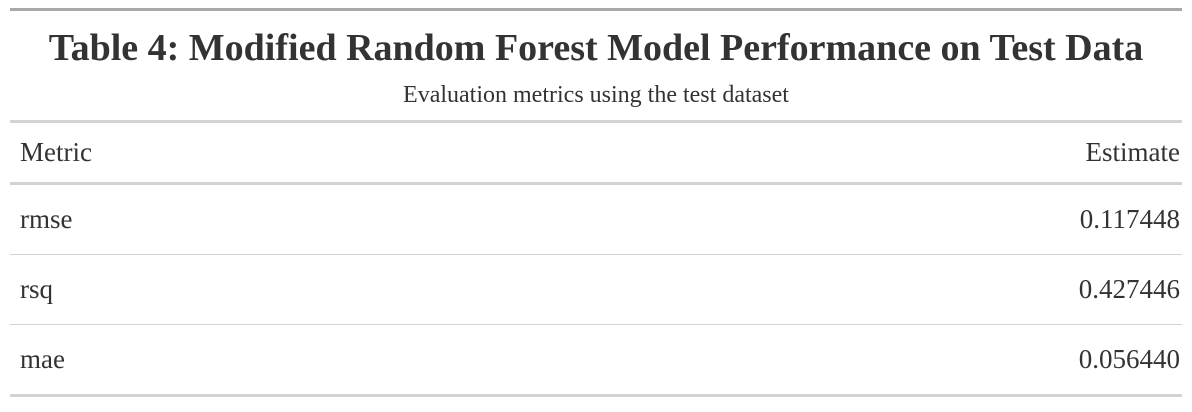  What do you see at coordinates (596, 121) in the screenshot?
I see `header-rule` at bounding box center [596, 121].